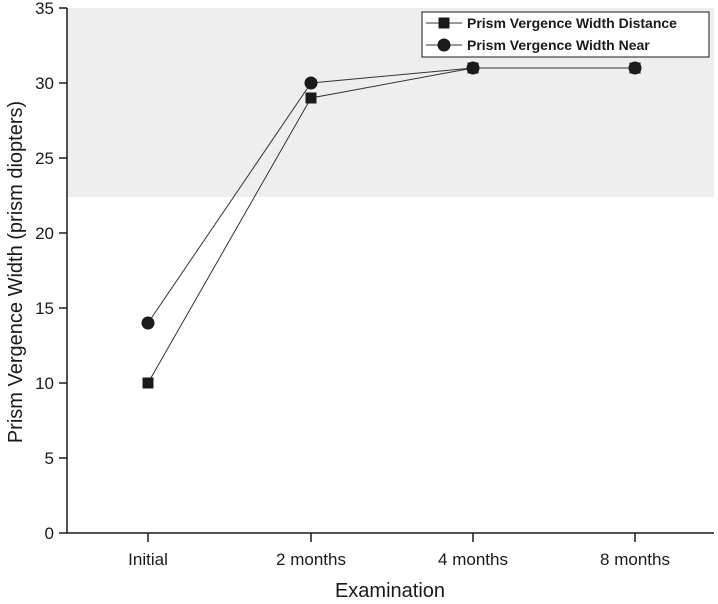 Image resolution: width=718 pixels, height=604 pixels. Describe the element at coordinates (473, 559) in the screenshot. I see `x-tick-label: 4 months` at that location.